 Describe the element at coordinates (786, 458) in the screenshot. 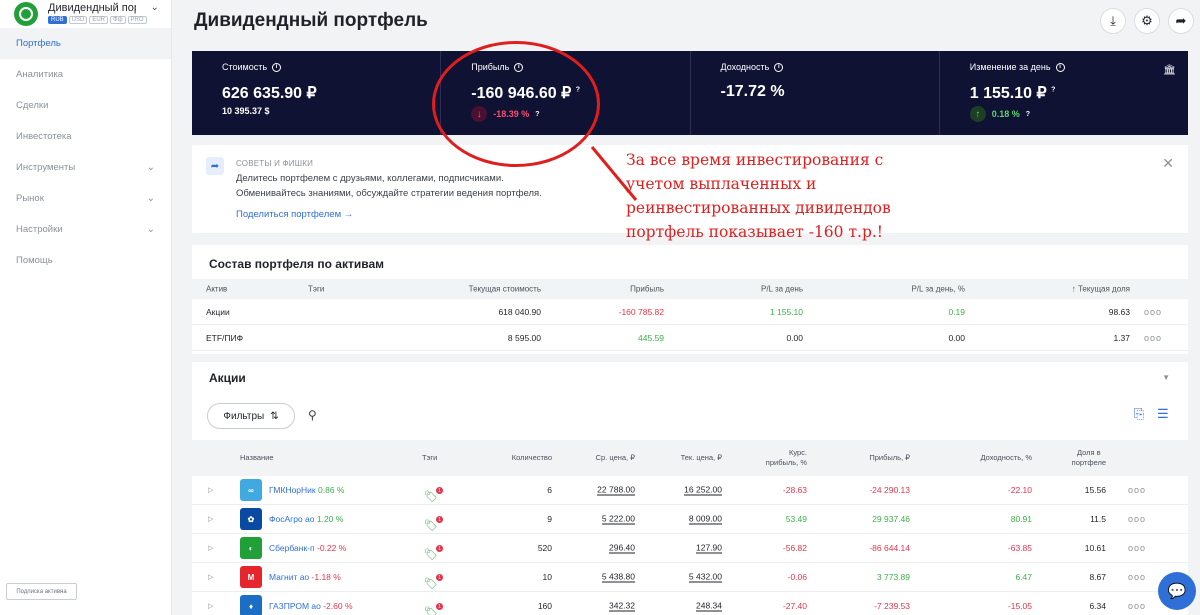

I see `column-header: Курс. прибыль, %` at that location.